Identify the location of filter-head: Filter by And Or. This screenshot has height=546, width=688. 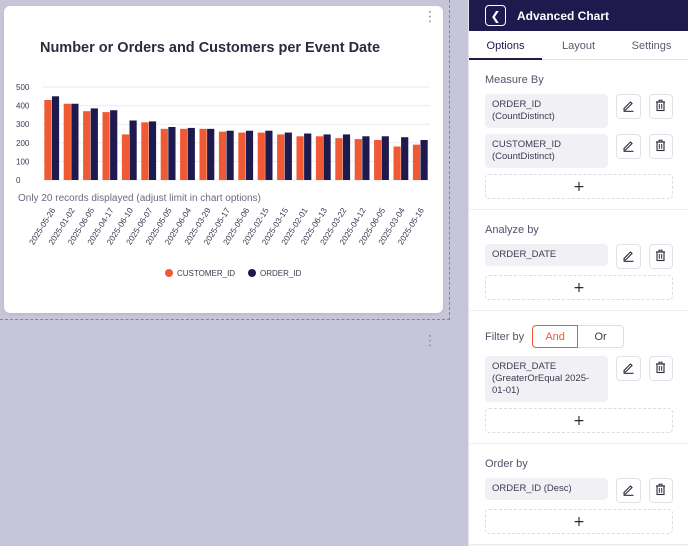
(579, 336).